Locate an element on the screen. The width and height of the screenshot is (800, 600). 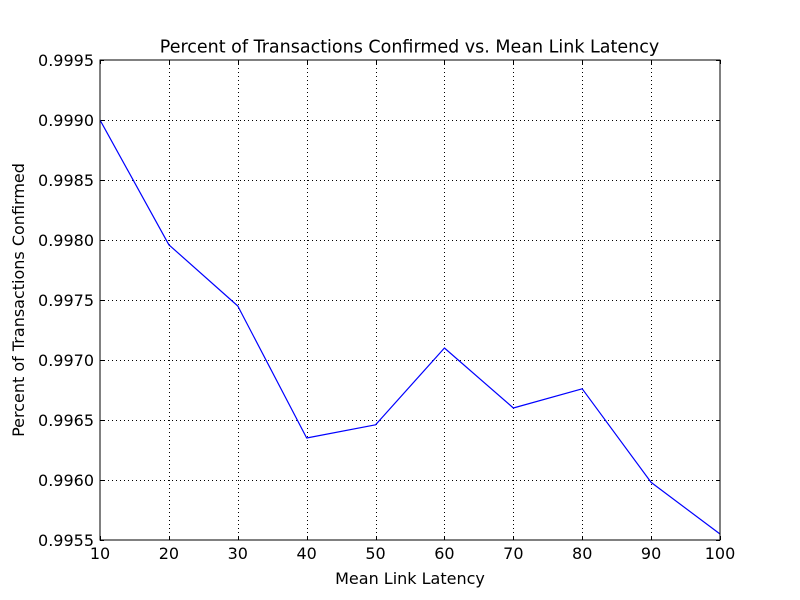
y-tick-label: 0.9975 is located at coordinates (66, 300).